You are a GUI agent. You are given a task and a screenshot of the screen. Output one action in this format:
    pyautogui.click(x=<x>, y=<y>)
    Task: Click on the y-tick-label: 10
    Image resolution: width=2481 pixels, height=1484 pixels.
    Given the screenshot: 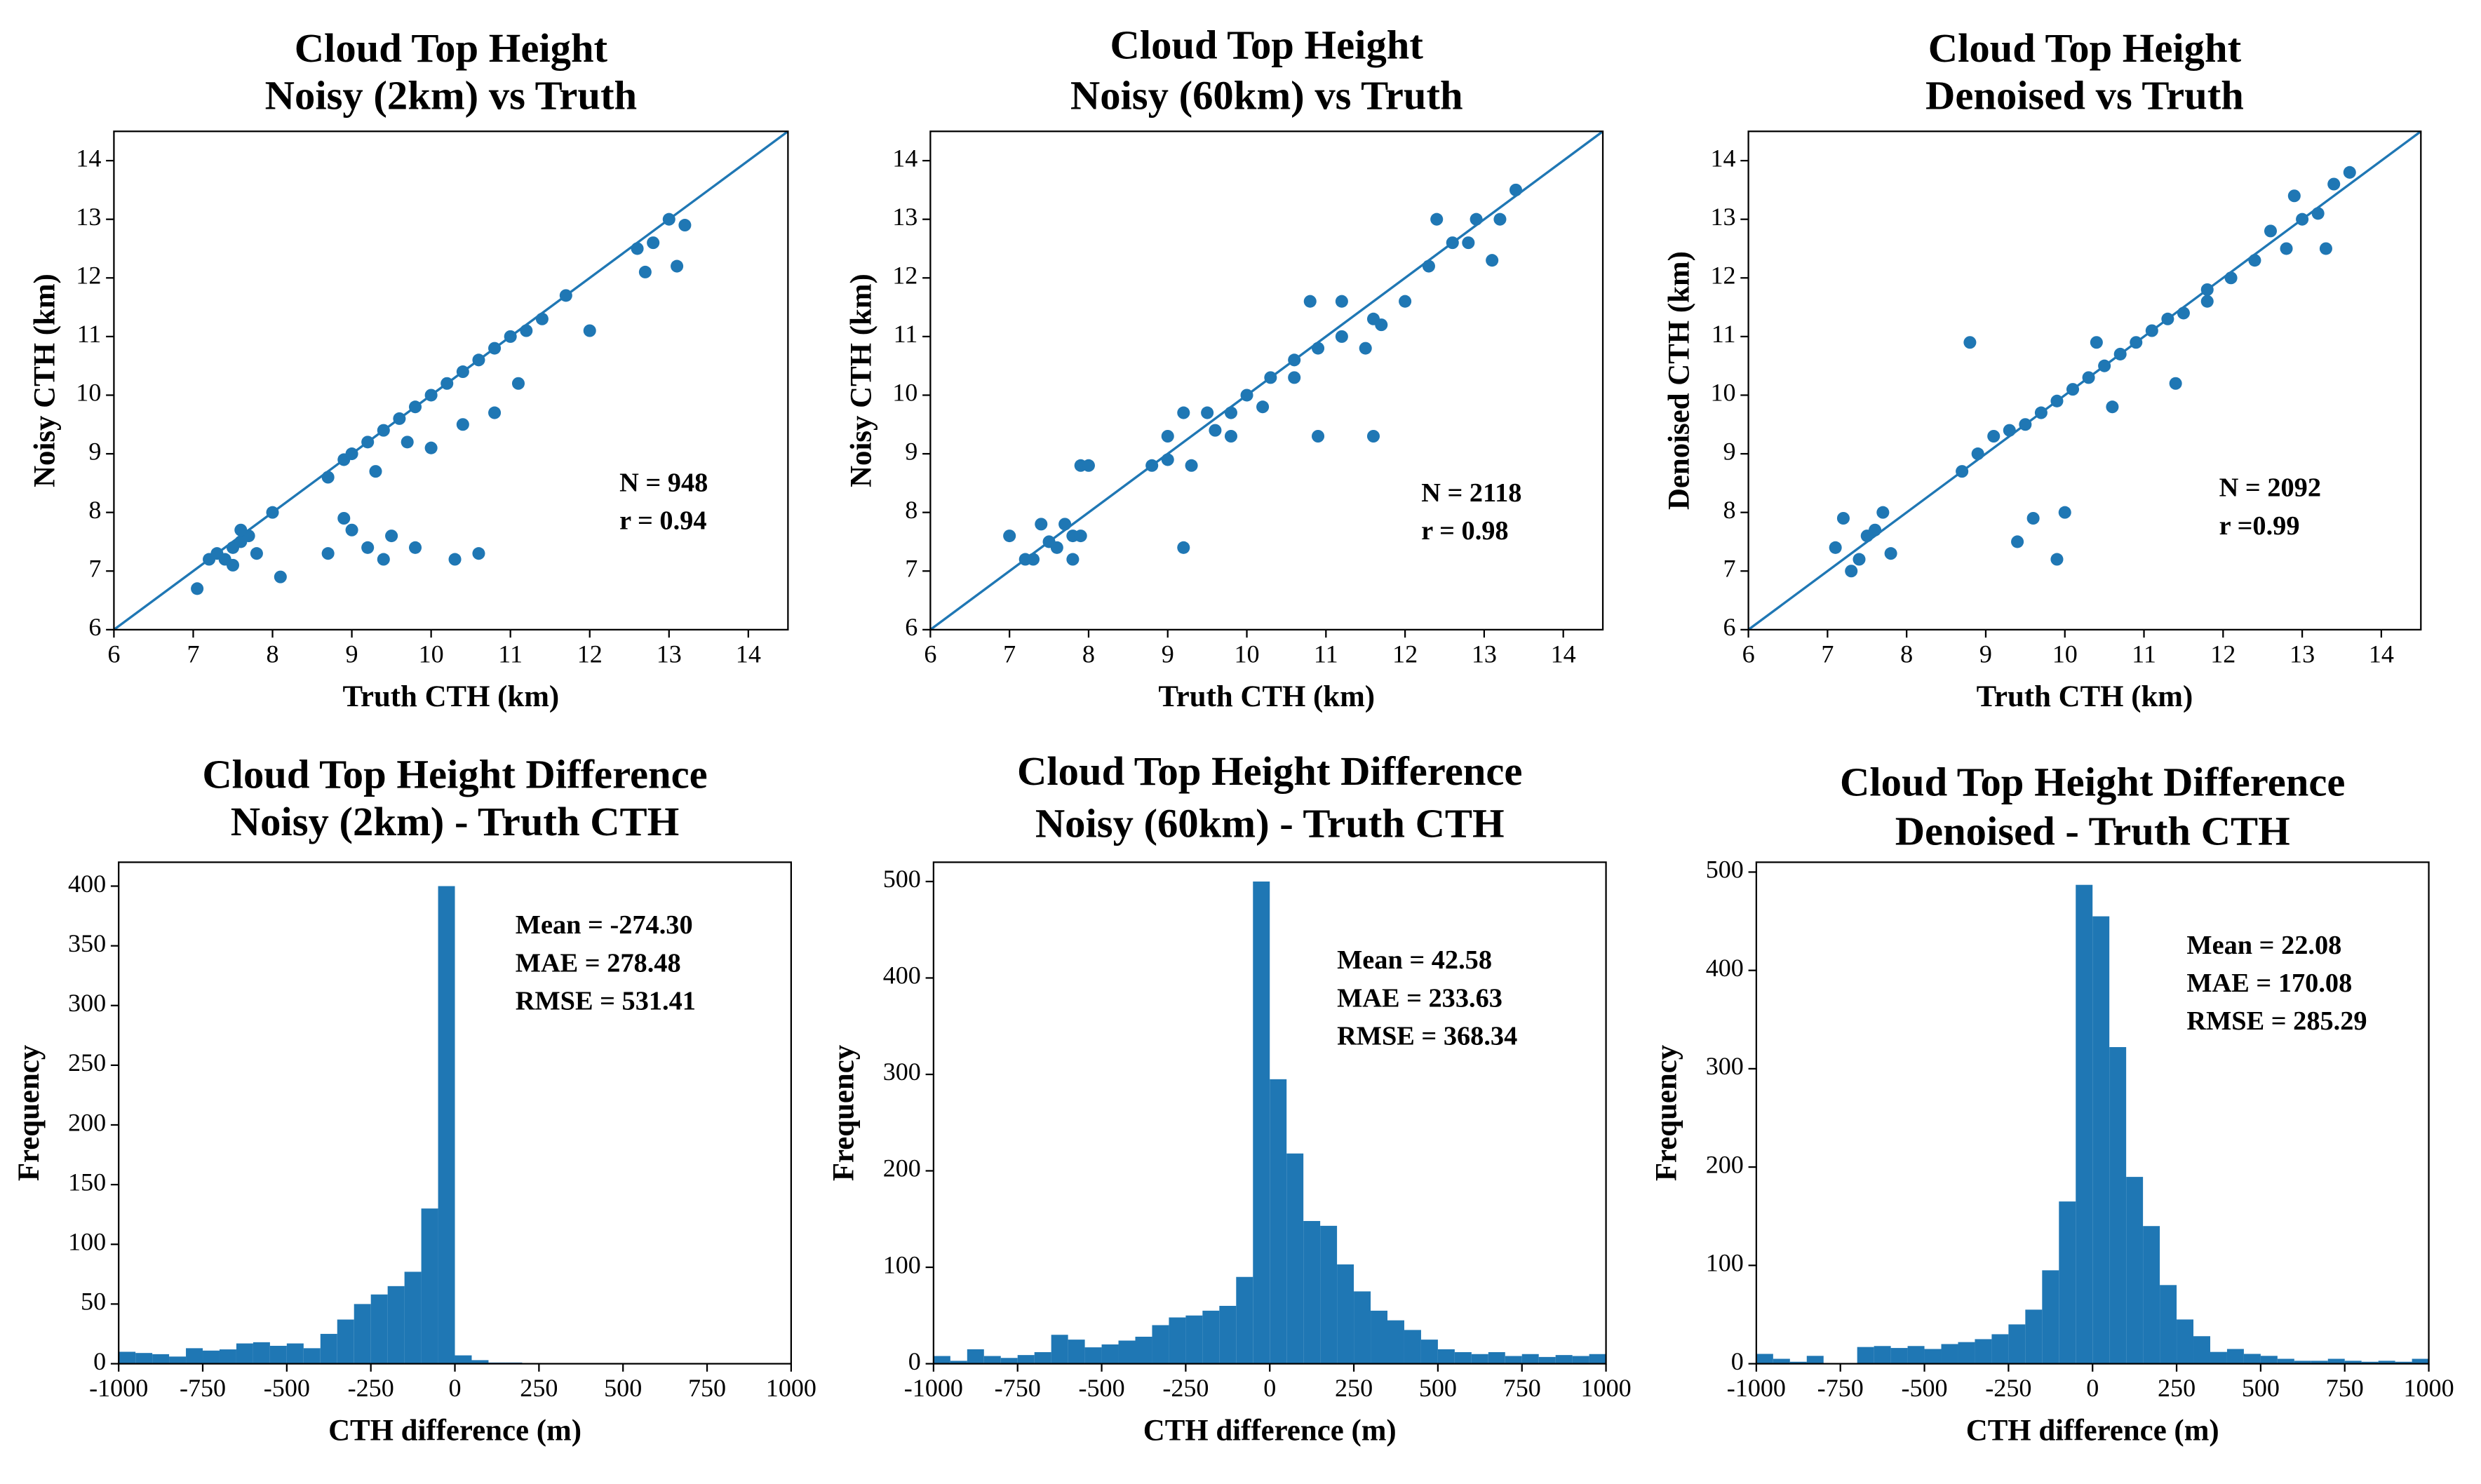 What is the action you would take?
    pyautogui.click(x=88, y=393)
    